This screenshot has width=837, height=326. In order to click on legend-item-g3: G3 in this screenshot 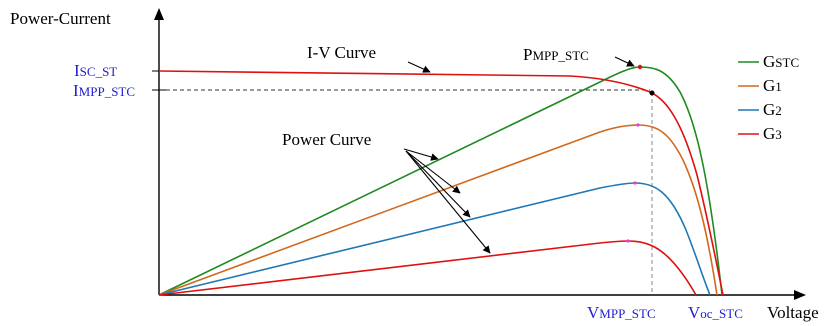, I will do `click(760, 133)`.